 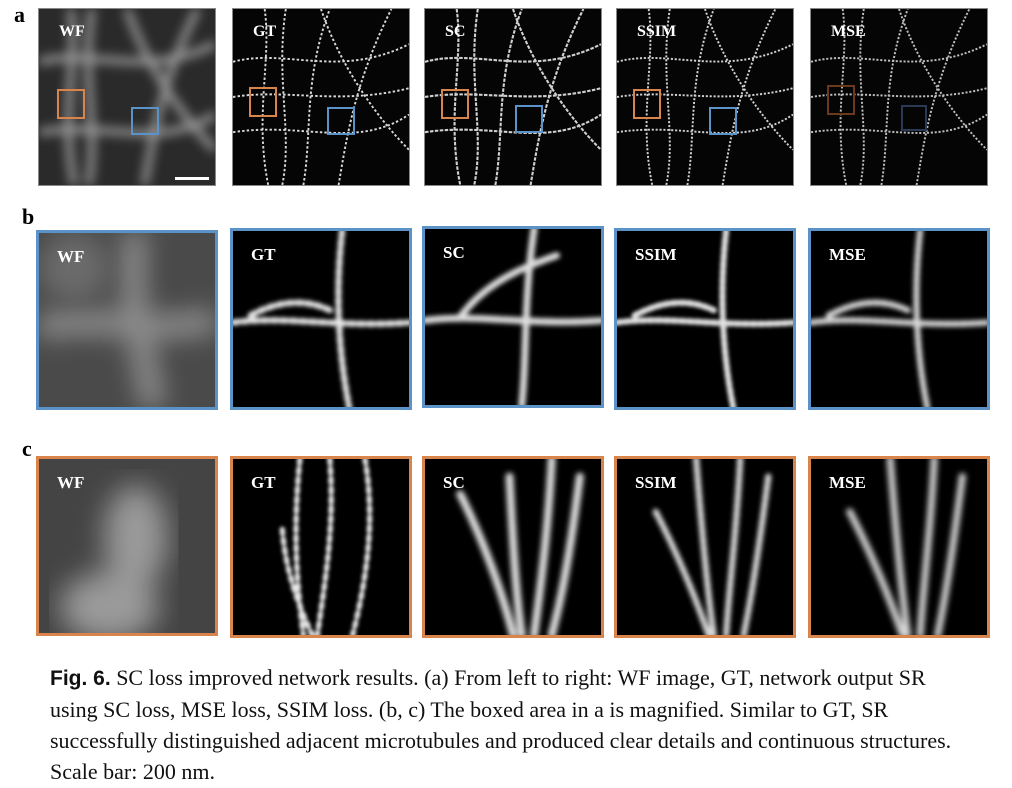 I want to click on micrograph-c-mse, so click(x=899, y=547).